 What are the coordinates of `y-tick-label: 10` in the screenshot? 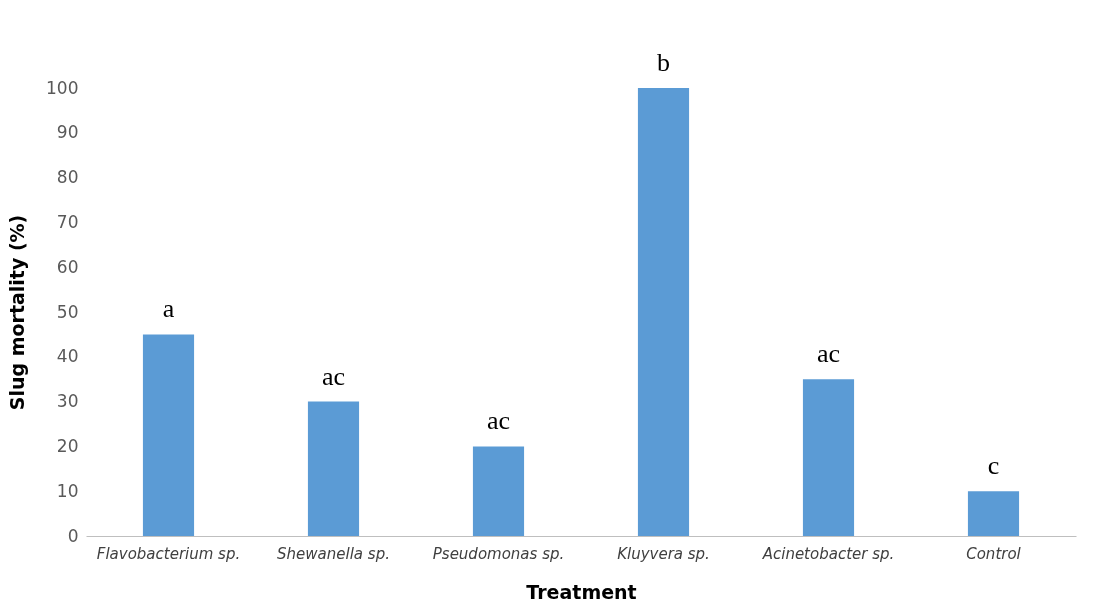 It's located at (67, 490).